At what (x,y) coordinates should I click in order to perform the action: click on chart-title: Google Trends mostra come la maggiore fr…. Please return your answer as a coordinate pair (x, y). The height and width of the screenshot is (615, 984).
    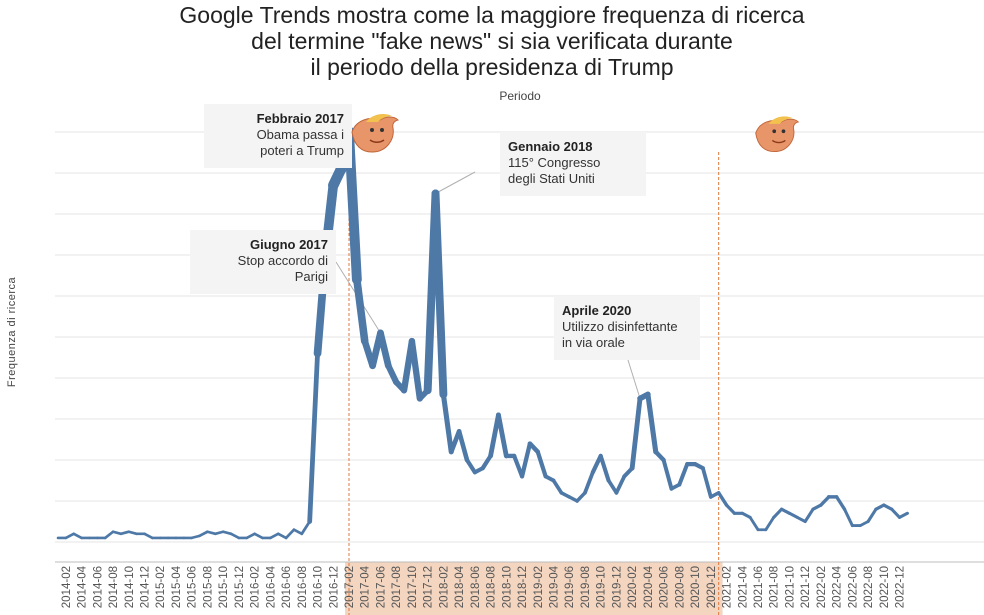
    Looking at the image, I should click on (492, 41).